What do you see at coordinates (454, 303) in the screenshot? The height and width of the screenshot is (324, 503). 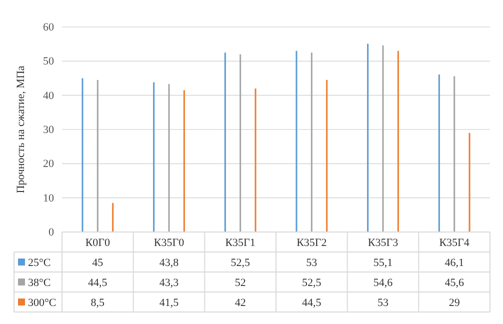 I see `data-label: 29` at bounding box center [454, 303].